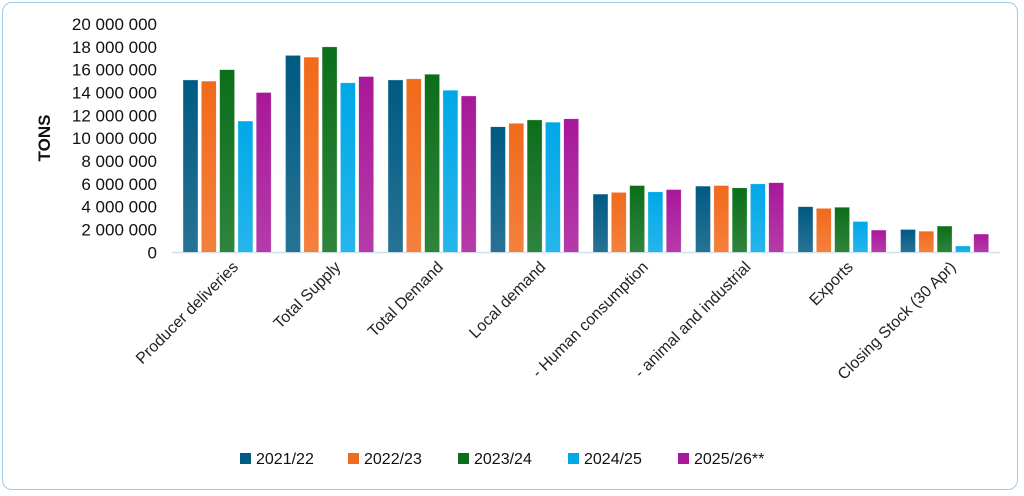 The height and width of the screenshot is (496, 1024). Describe the element at coordinates (739, 220) in the screenshot. I see `bar-2023/24-5` at that location.